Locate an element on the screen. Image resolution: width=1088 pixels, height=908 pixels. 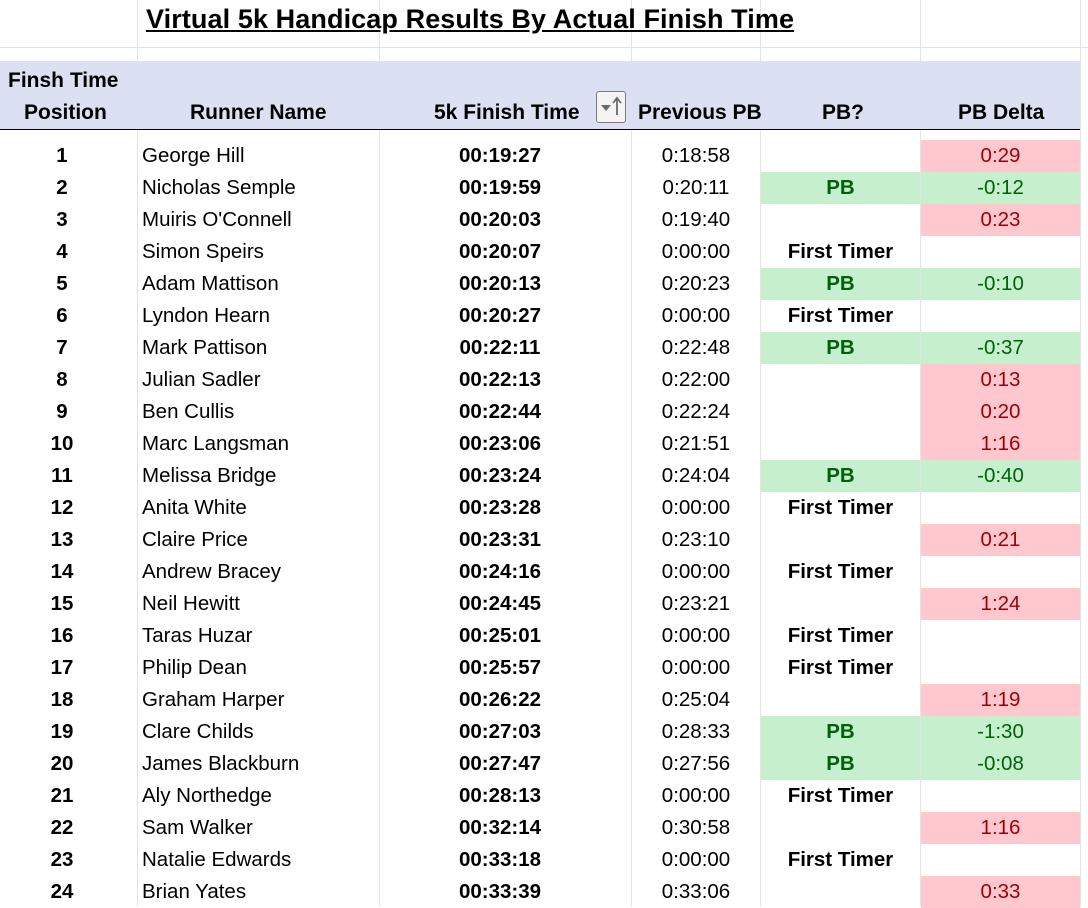
cell-finish-time: 00:33:39 is located at coordinates (500, 891).